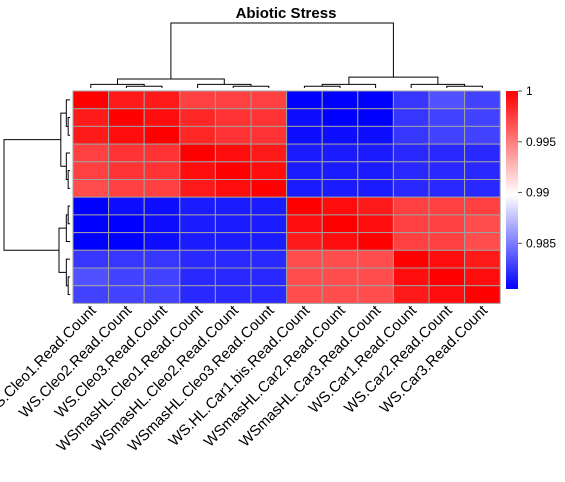  Describe the element at coordinates (538, 193) in the screenshot. I see `legend-tick-label: 0.99` at that location.